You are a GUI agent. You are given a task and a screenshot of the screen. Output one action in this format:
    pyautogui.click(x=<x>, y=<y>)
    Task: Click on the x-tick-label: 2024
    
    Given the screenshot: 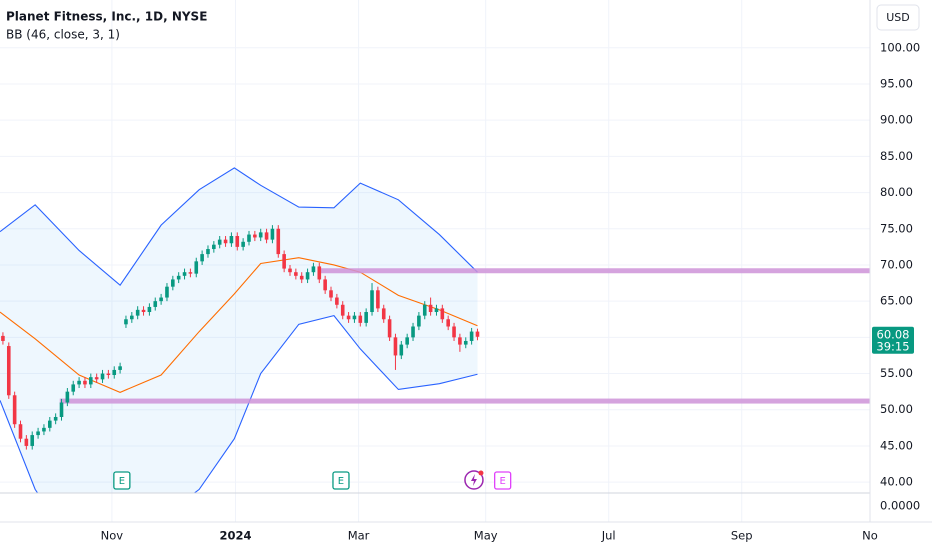 What is the action you would take?
    pyautogui.click(x=236, y=536)
    